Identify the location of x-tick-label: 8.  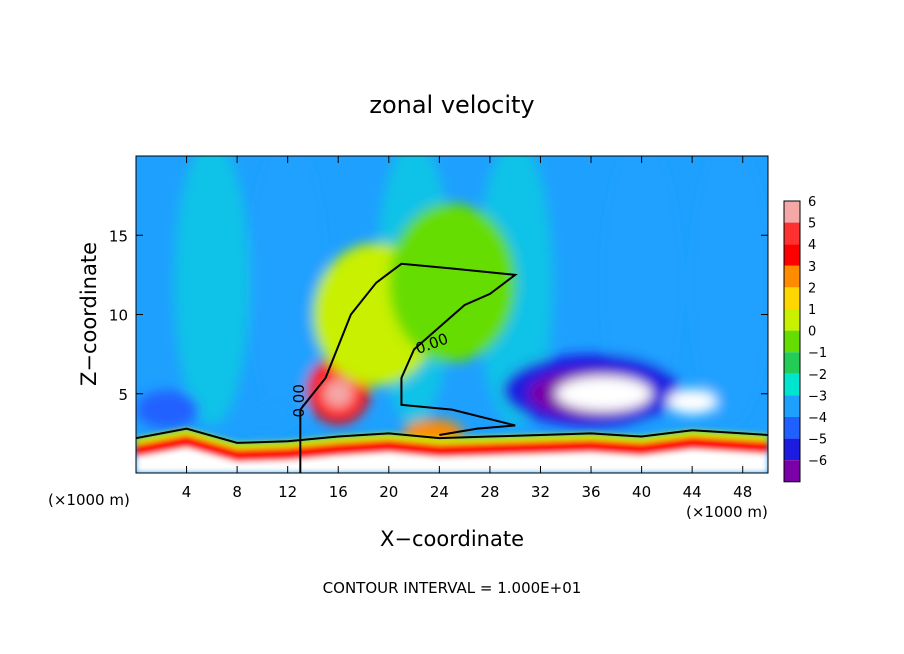
(237, 492).